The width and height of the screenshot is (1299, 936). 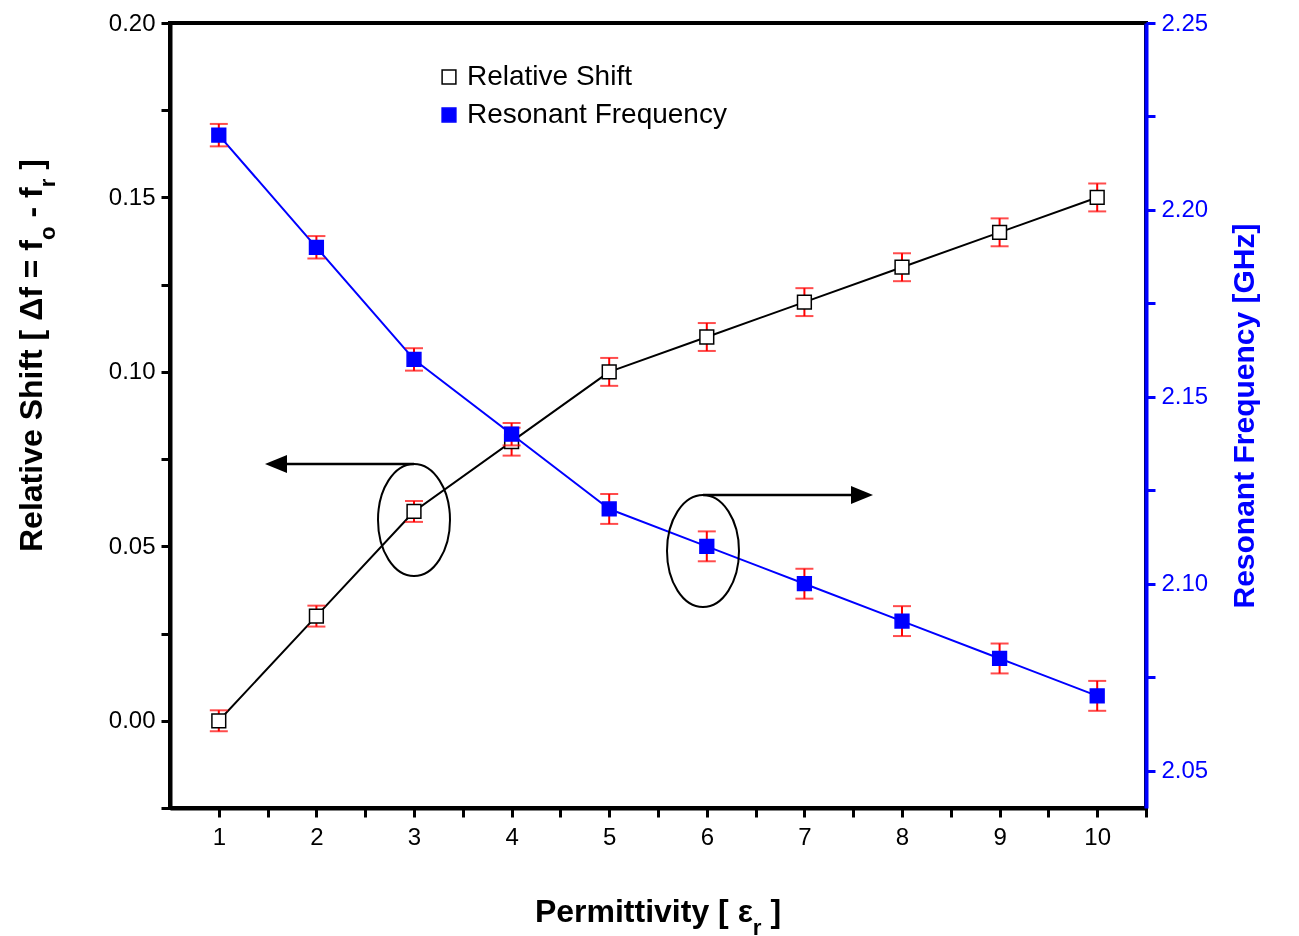 I want to click on y-tick-label: 0.05, so click(x=132, y=545).